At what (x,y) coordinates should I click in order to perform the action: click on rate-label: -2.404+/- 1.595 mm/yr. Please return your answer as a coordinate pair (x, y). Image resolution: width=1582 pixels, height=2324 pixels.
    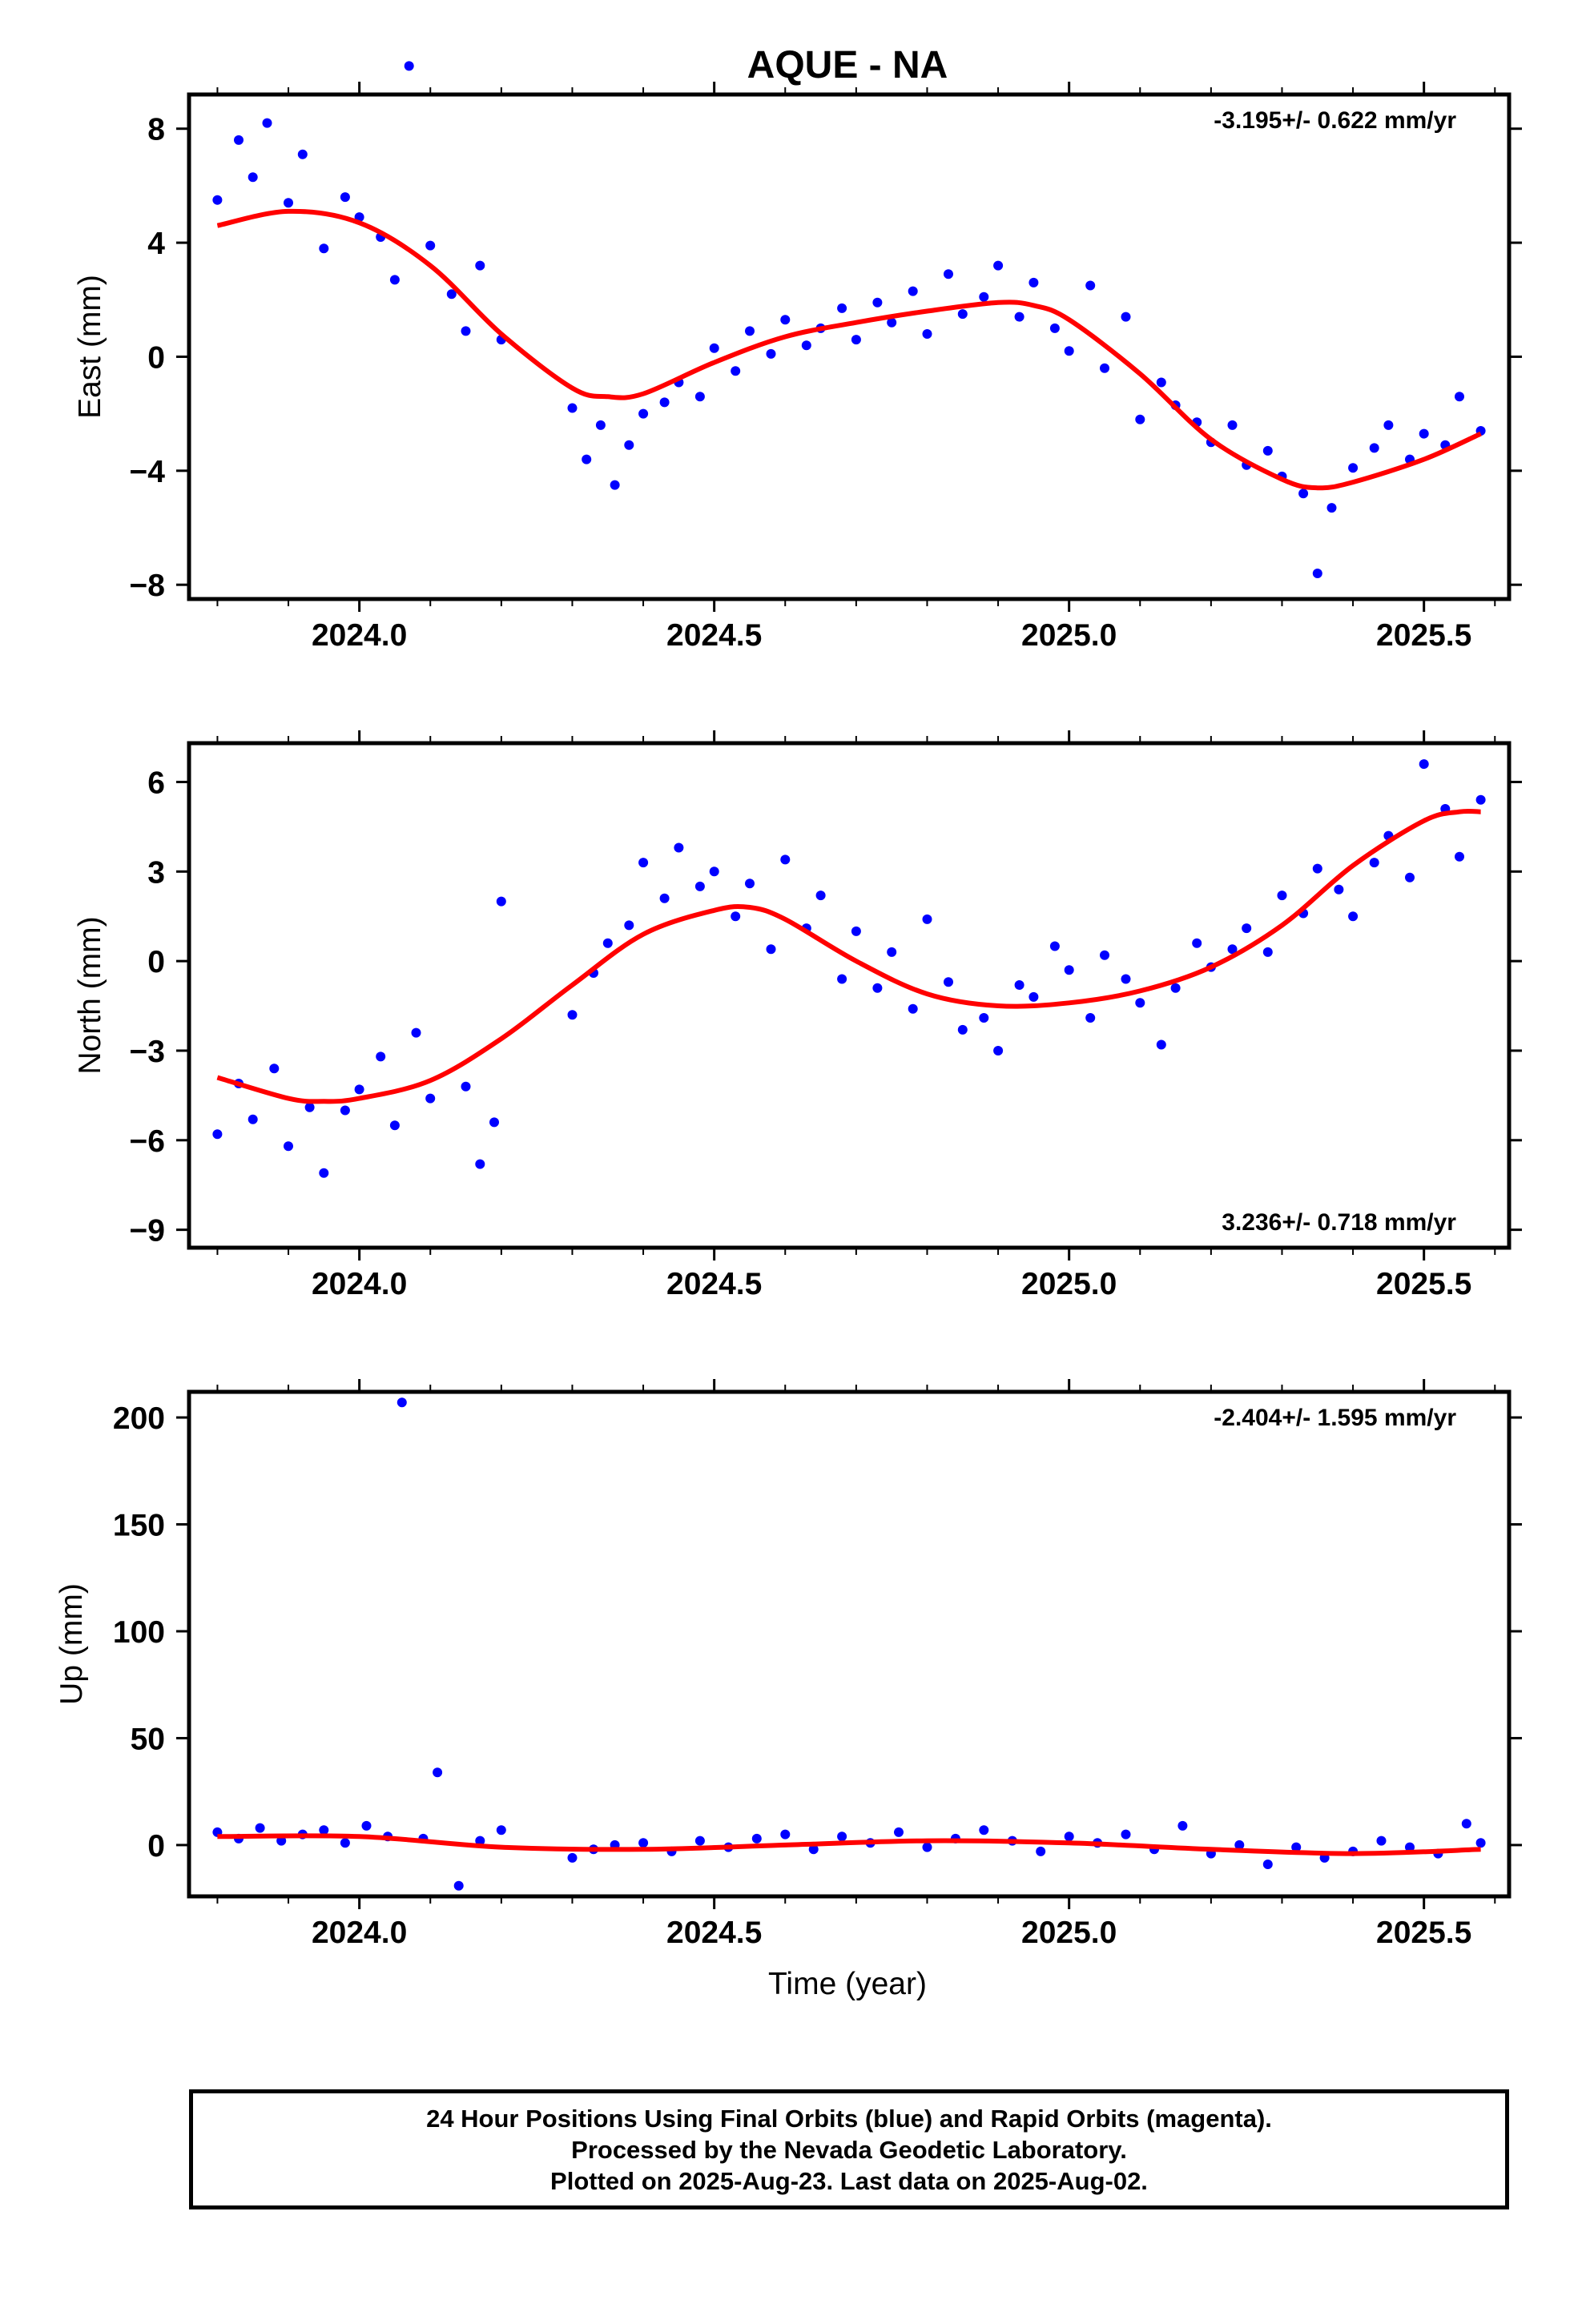
    Looking at the image, I should click on (1335, 1418).